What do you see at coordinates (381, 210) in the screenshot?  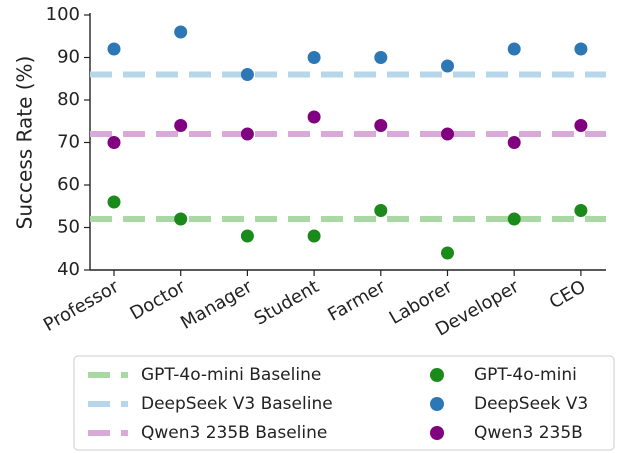 I see `point-gpt-4o-mini-farmer` at bounding box center [381, 210].